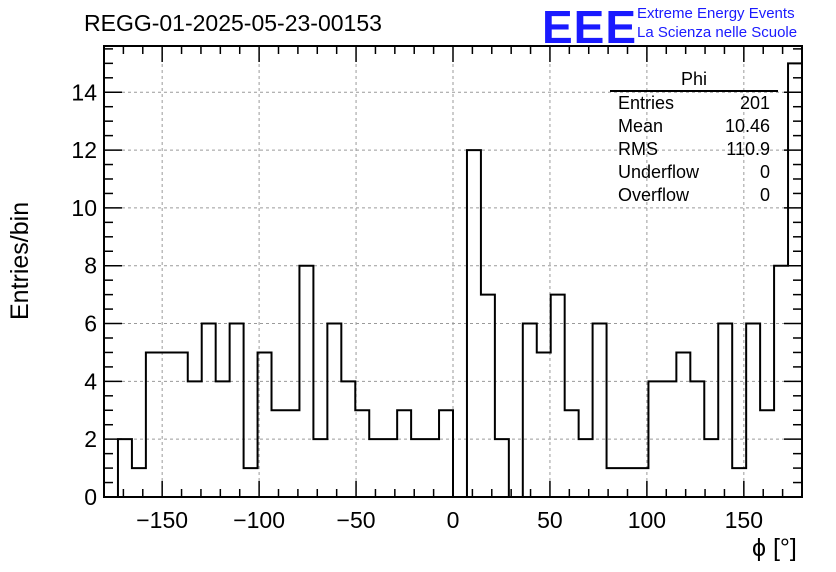 The width and height of the screenshot is (836, 572). I want to click on stats-value: 201, so click(754, 103).